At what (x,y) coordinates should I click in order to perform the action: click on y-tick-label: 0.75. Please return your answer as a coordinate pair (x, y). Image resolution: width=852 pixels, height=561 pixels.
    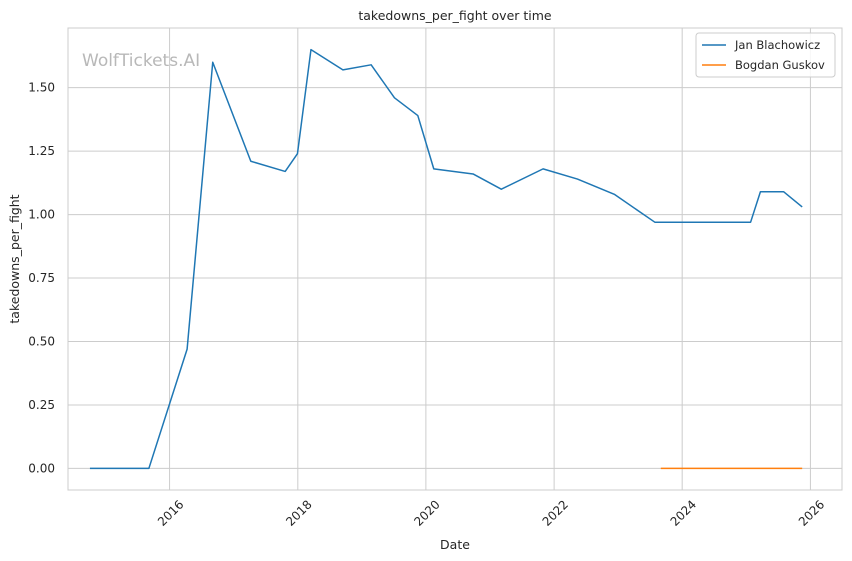
    Looking at the image, I should click on (41, 278).